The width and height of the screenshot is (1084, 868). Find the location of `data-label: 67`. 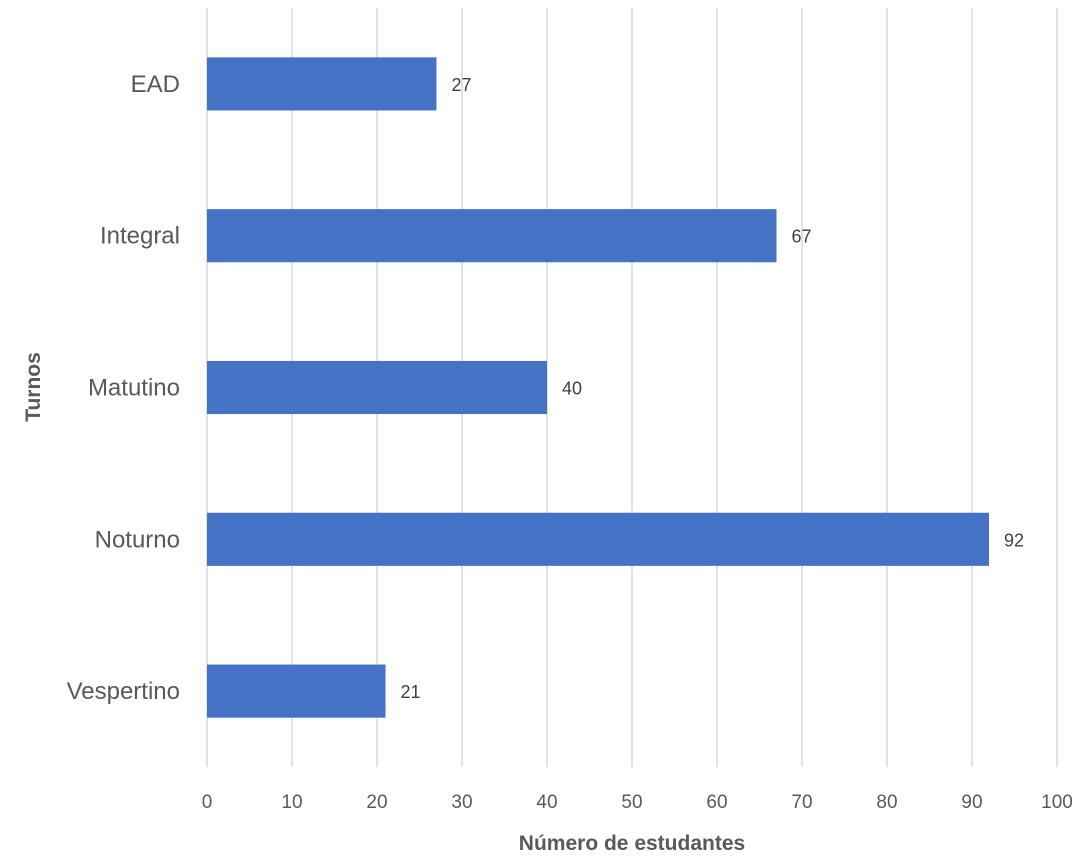

data-label: 67 is located at coordinates (802, 237).